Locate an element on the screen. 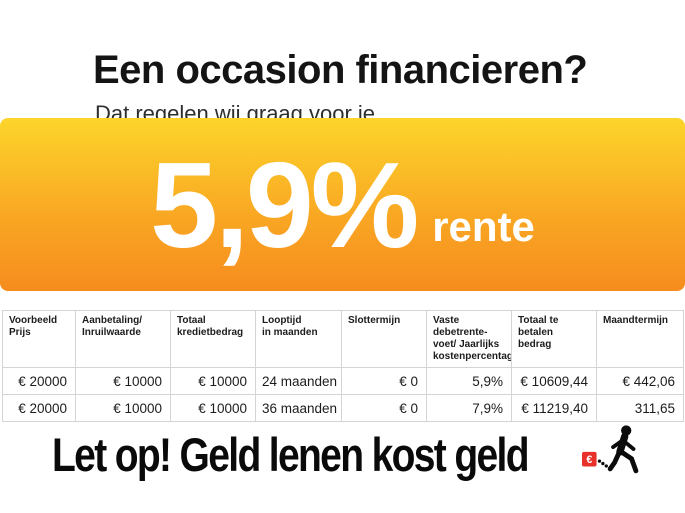 The height and width of the screenshot is (513, 685). column-header-maandtermijn: Maandtermijn is located at coordinates (640, 339).